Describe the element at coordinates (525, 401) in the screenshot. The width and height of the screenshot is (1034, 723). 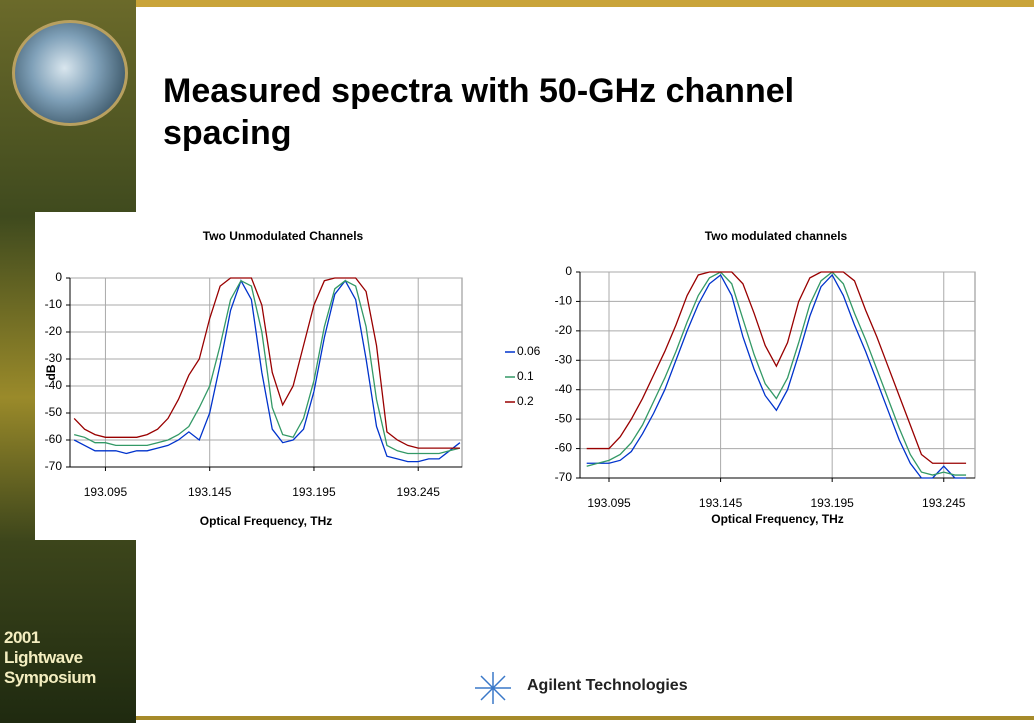
I see `legend-label: 0.2` at that location.